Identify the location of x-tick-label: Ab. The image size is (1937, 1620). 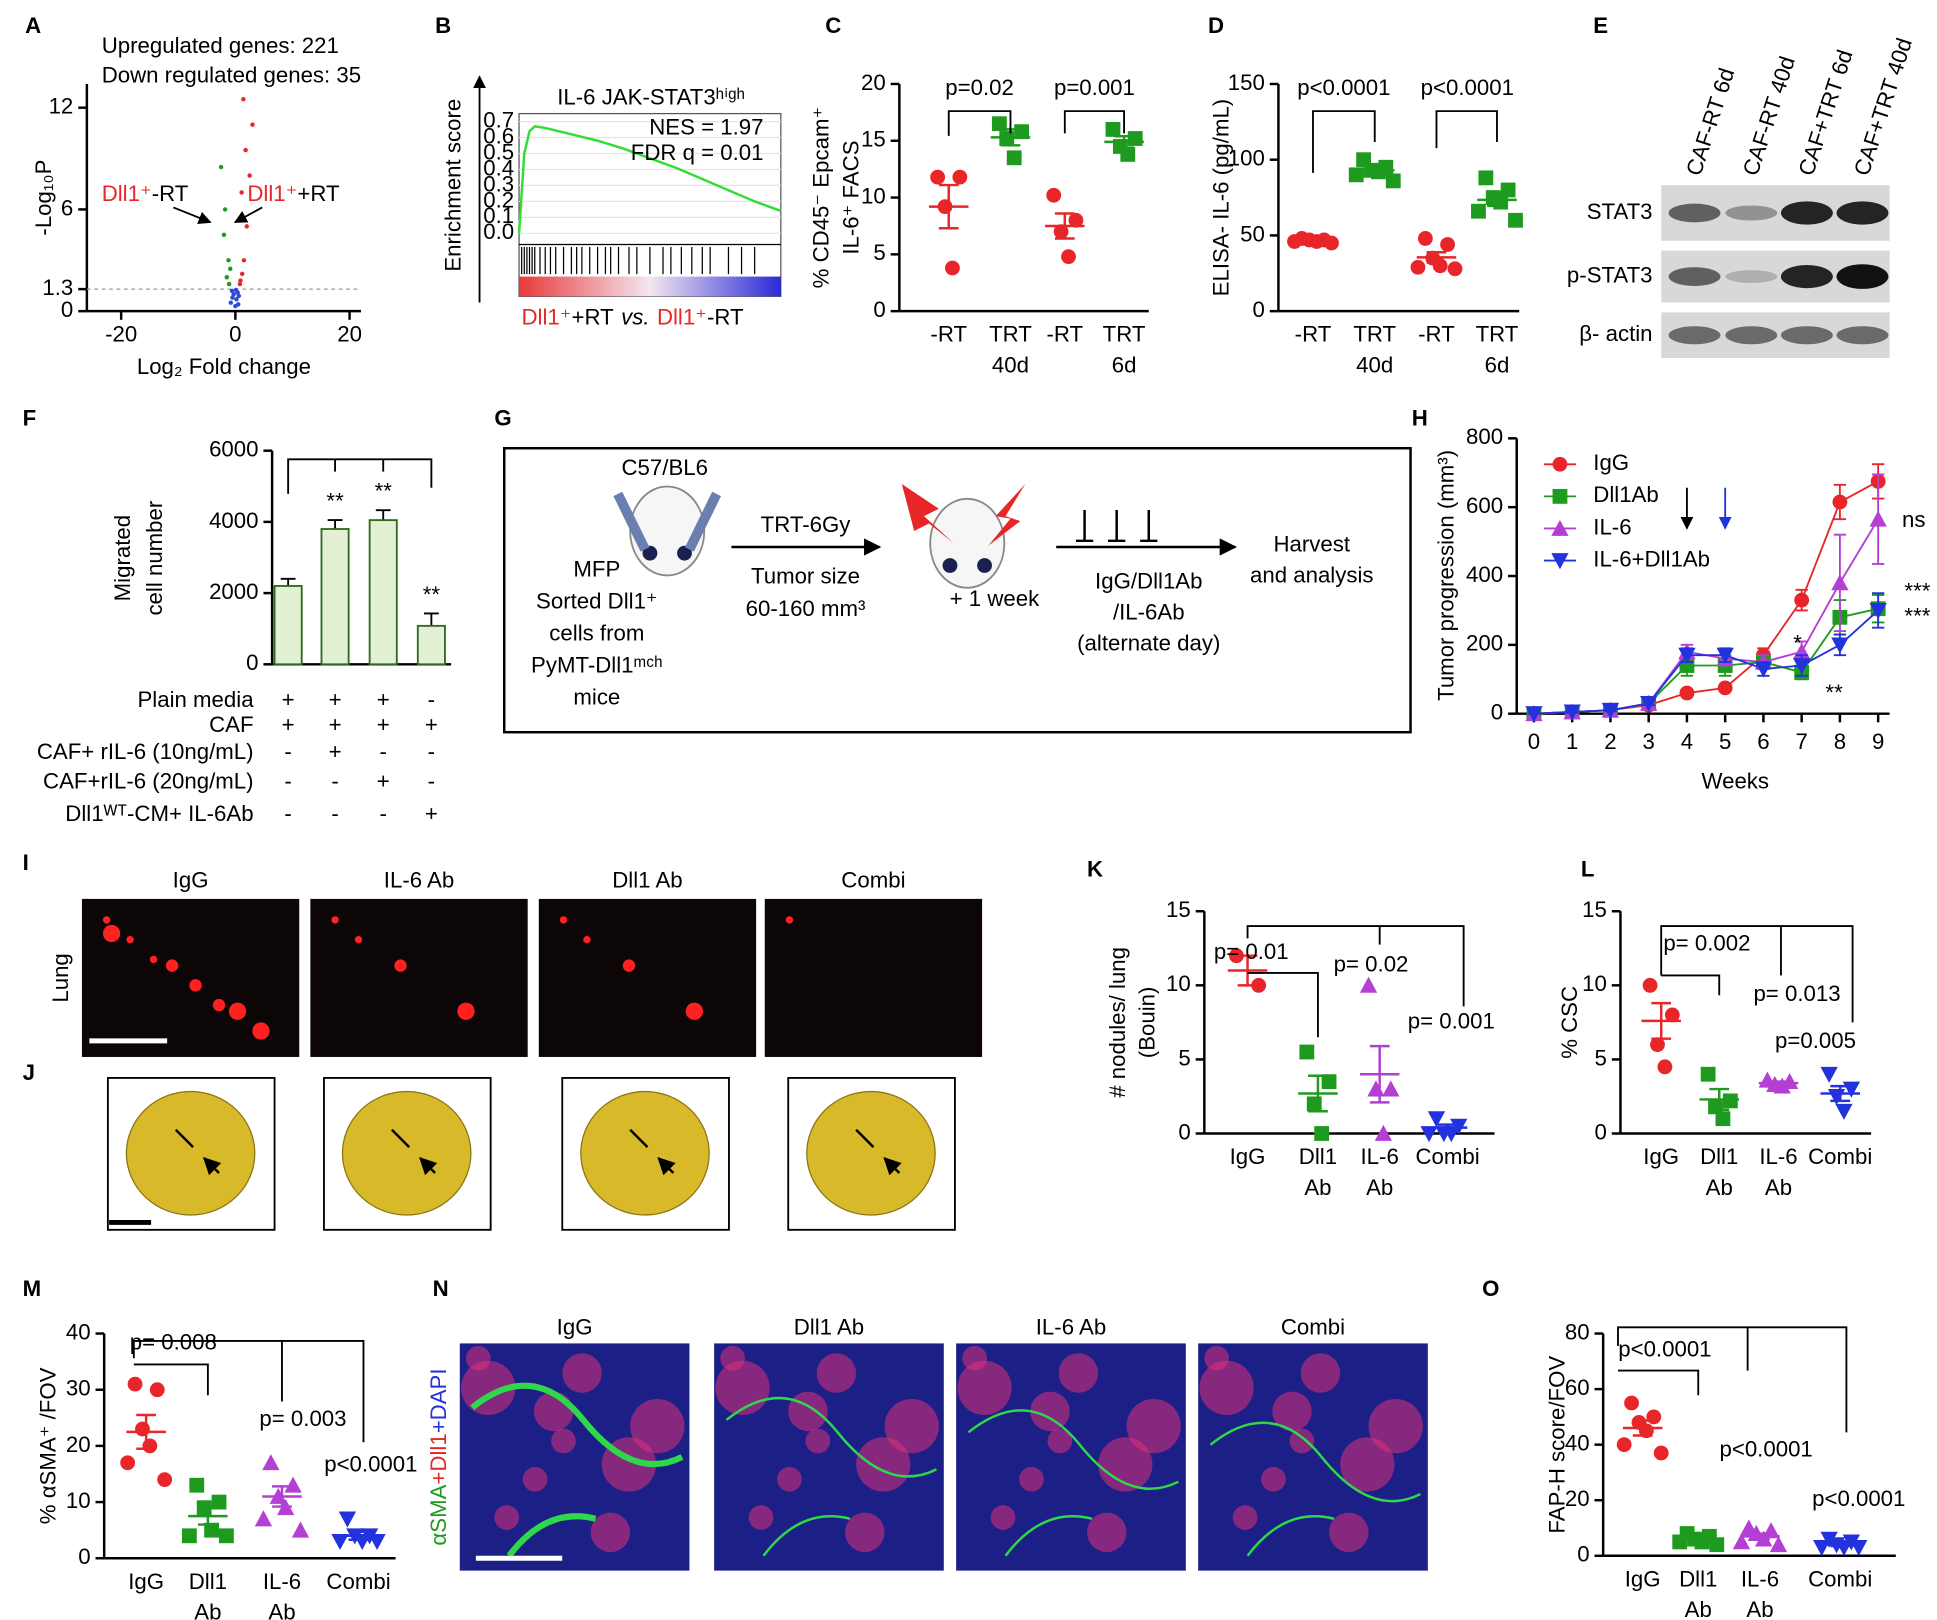
(1379, 1187).